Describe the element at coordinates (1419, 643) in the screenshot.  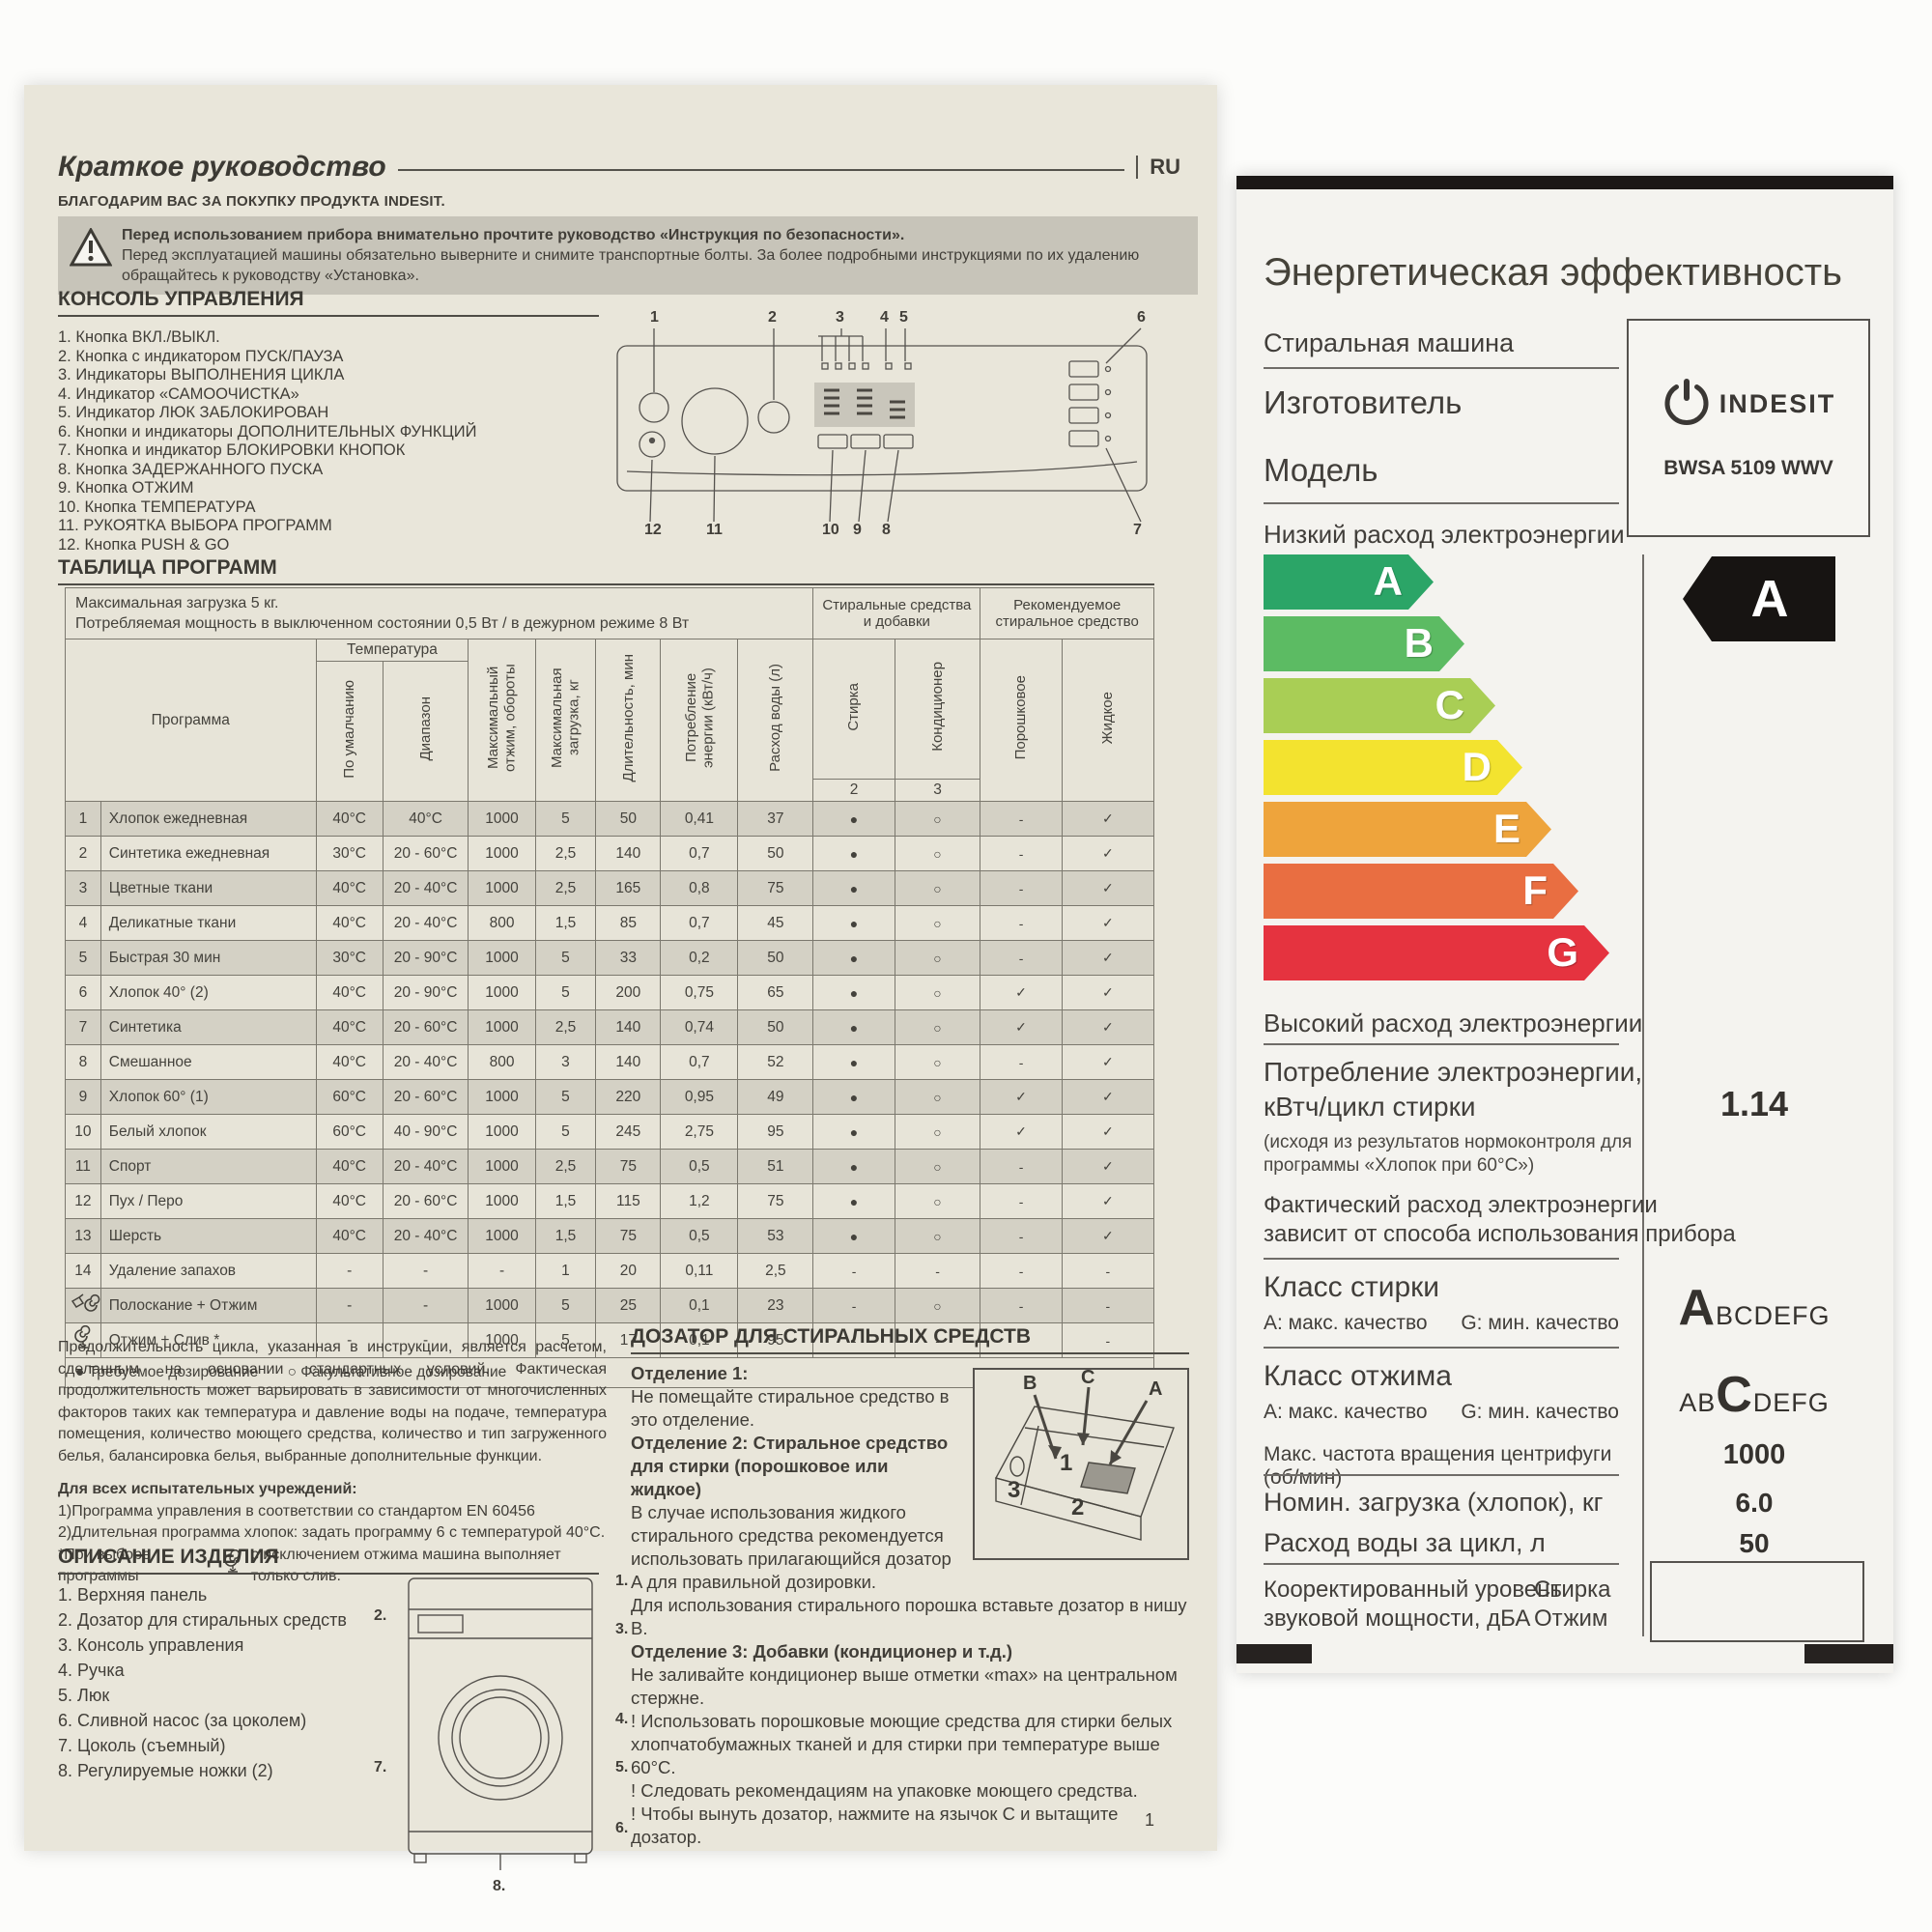
I see `energy-class-letter: B` at that location.